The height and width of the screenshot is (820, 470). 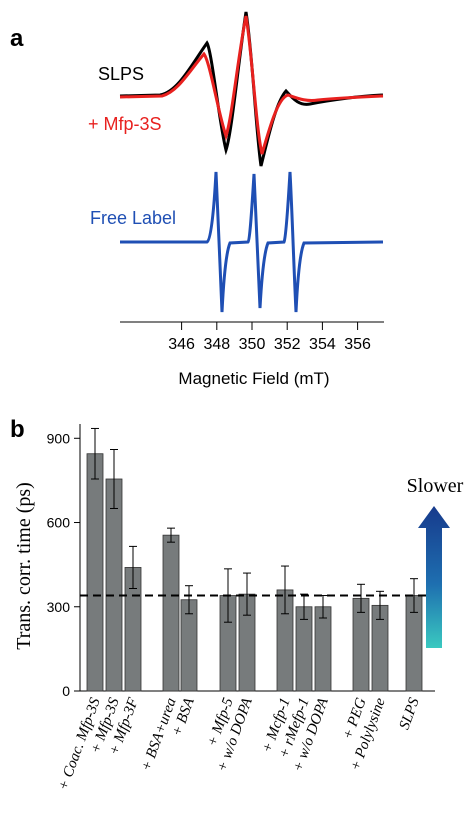 What do you see at coordinates (59, 438) in the screenshot?
I see `y-tick-label: 900` at bounding box center [59, 438].